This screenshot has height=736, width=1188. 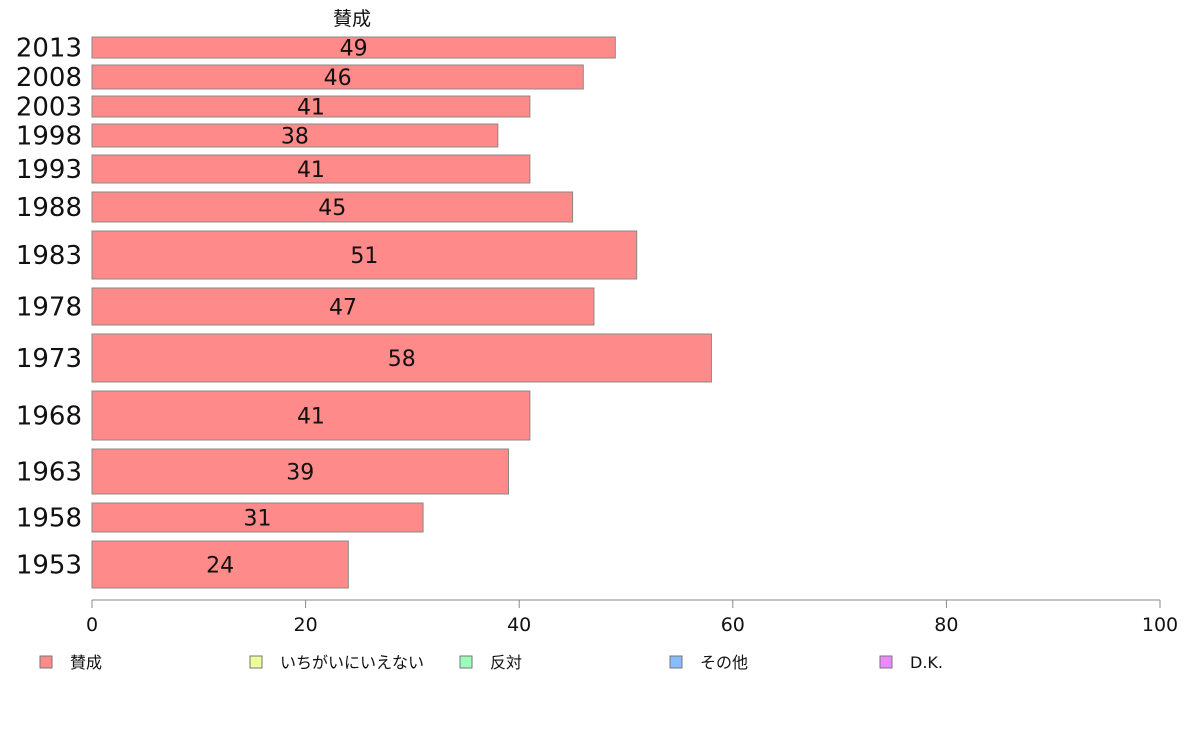 I want to click on category-label-1968: 1968, so click(x=49, y=417).